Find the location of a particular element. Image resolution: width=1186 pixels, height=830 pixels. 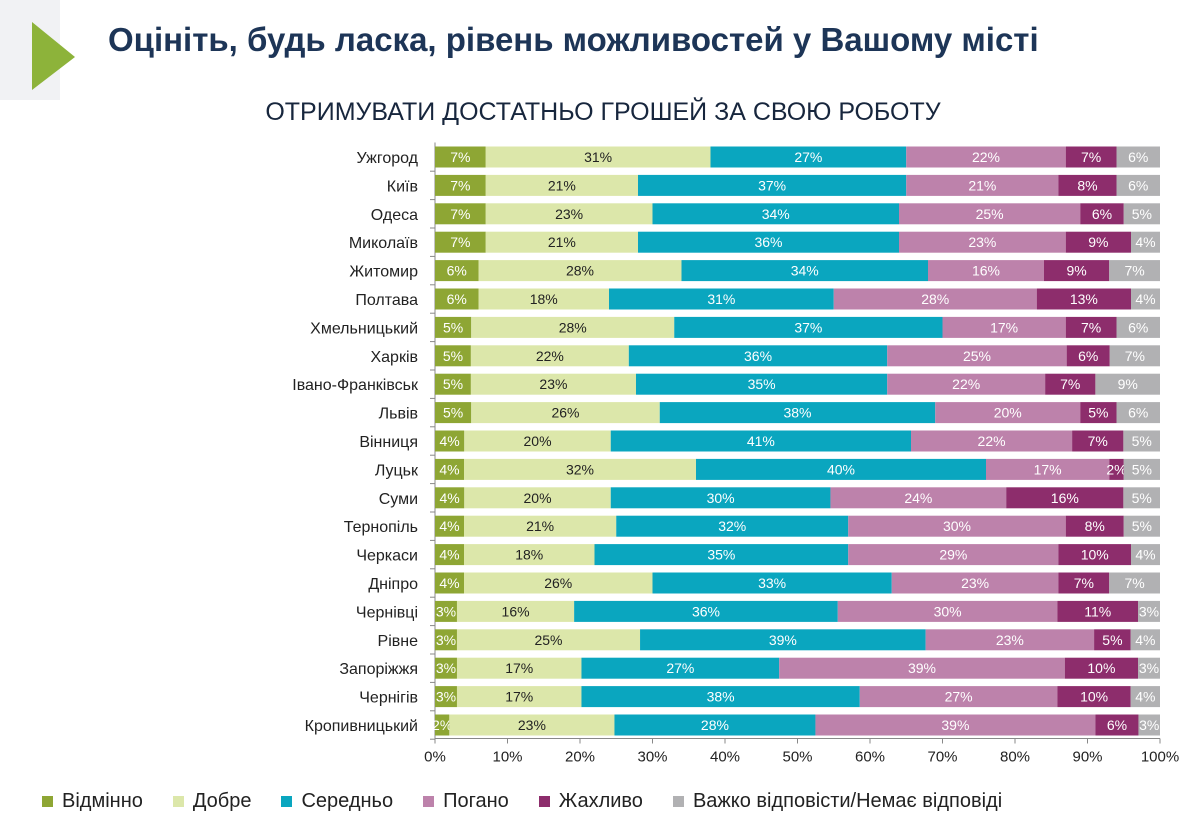

data-label: 17% is located at coordinates (1004, 327).